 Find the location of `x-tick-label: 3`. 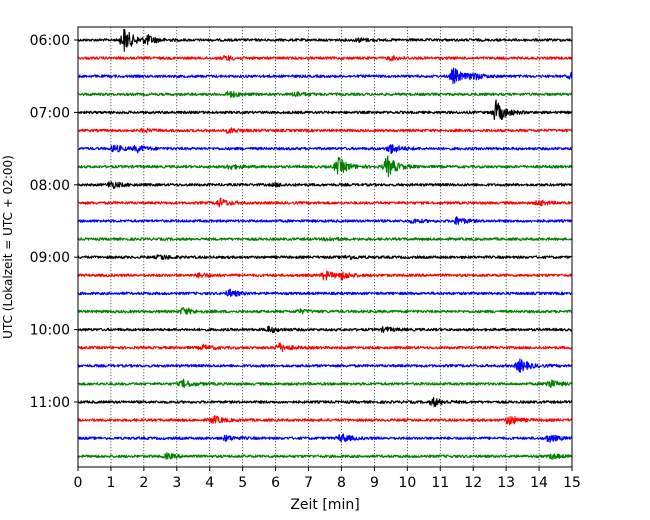

x-tick-label: 3 is located at coordinates (176, 483).